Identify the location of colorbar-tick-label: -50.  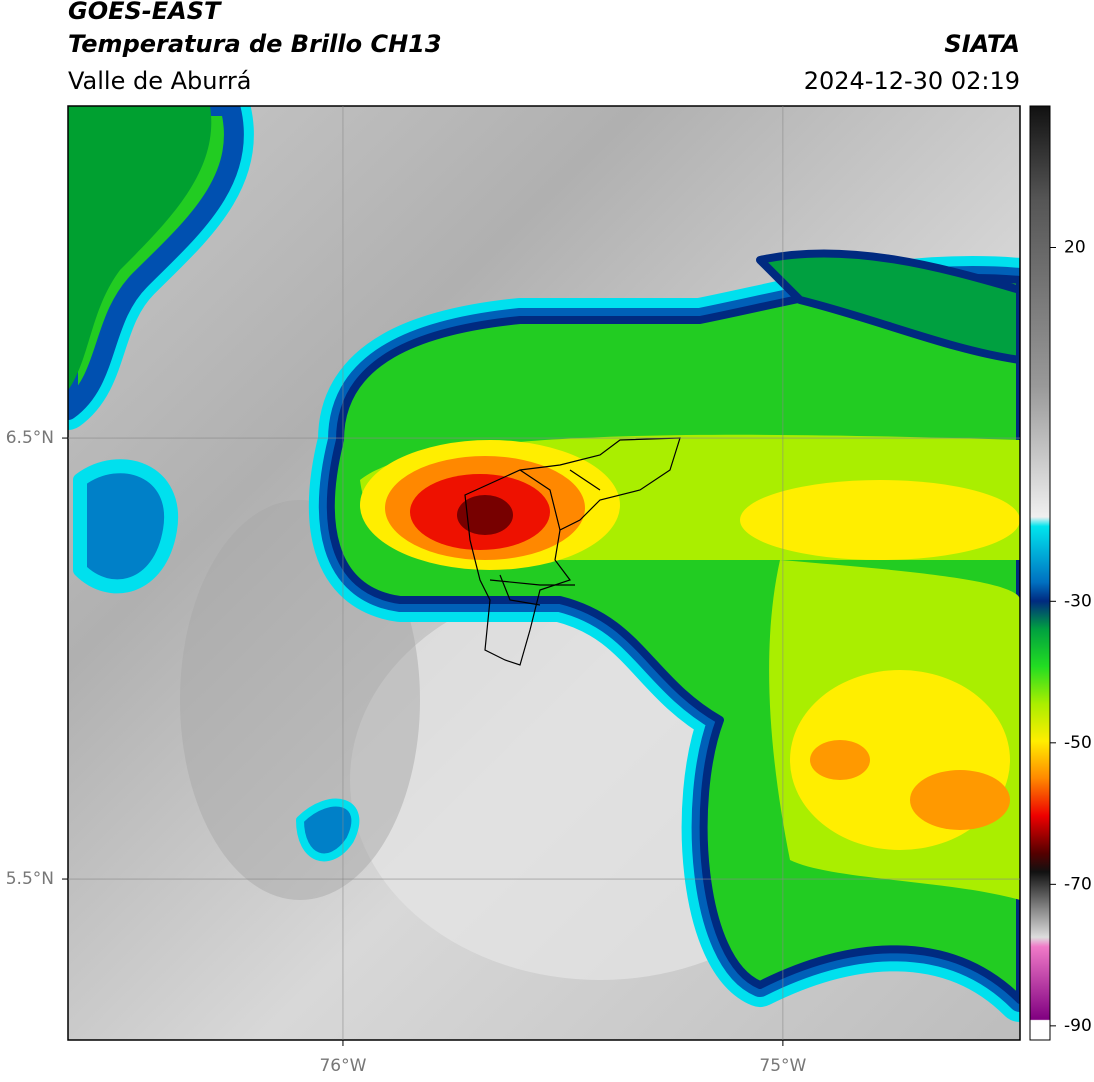
(1078, 743).